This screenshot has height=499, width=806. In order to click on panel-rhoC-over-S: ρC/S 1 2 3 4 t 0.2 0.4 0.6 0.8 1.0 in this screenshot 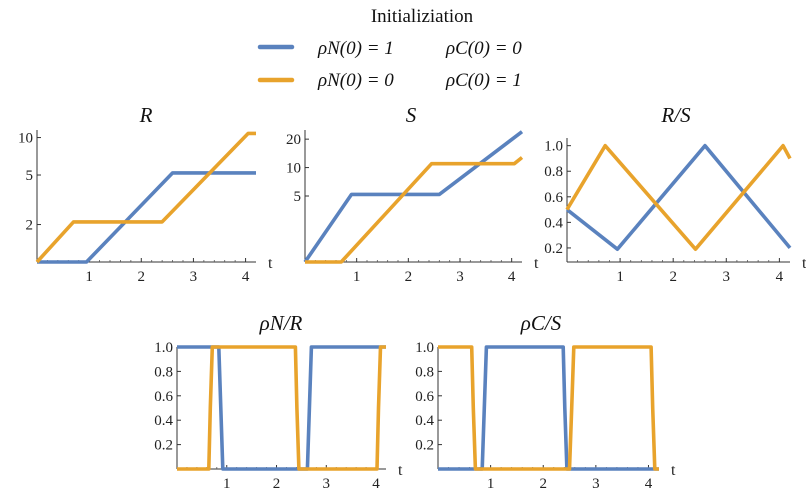, I will do `click(545, 401)`.